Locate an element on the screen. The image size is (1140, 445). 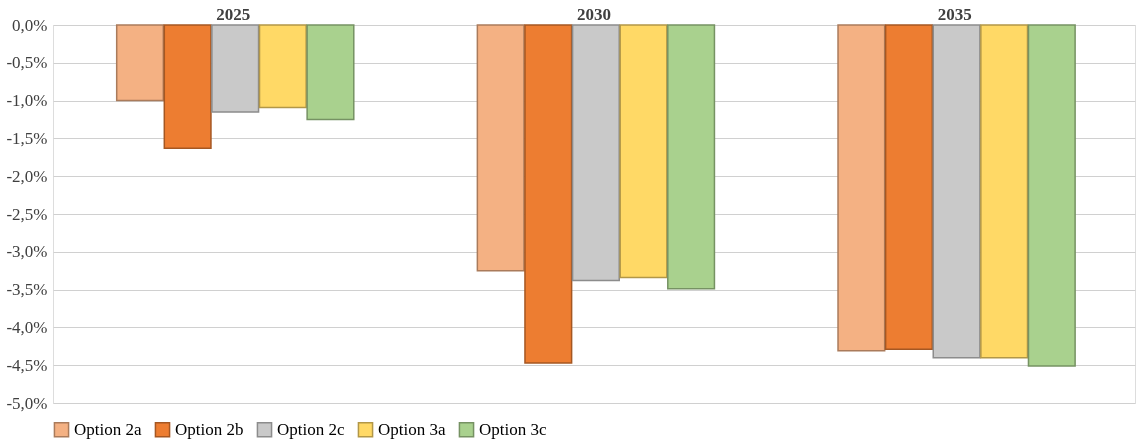
x-tick-label: 2030 is located at coordinates (594, 14).